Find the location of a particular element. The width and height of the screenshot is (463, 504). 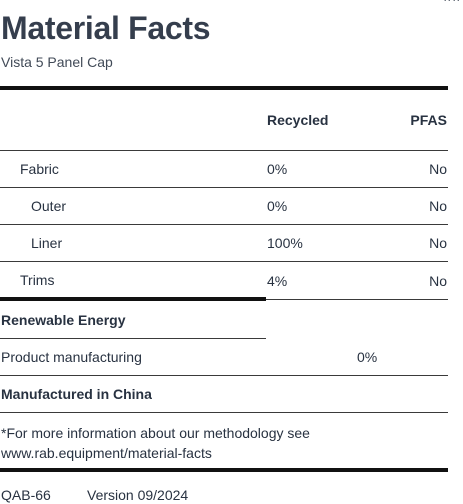

energy-value: 0% is located at coordinates (367, 357).